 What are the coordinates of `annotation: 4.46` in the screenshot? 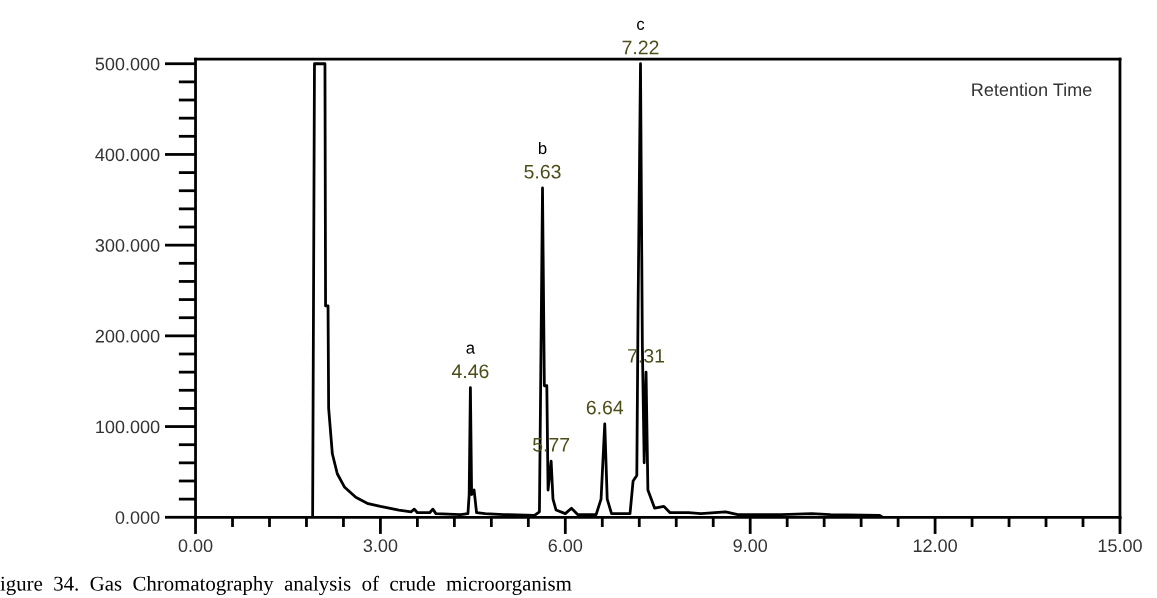 It's located at (470, 371).